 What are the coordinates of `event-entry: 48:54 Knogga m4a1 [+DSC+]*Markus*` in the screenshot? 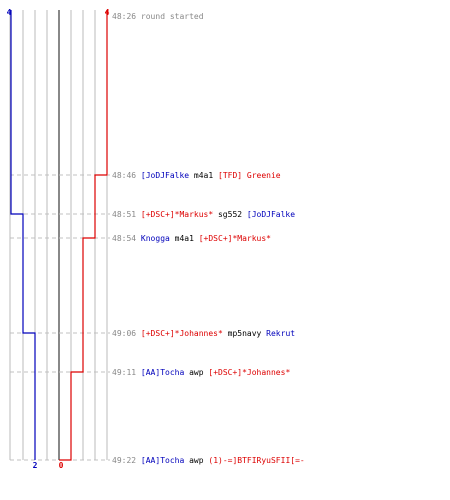 It's located at (191, 238).